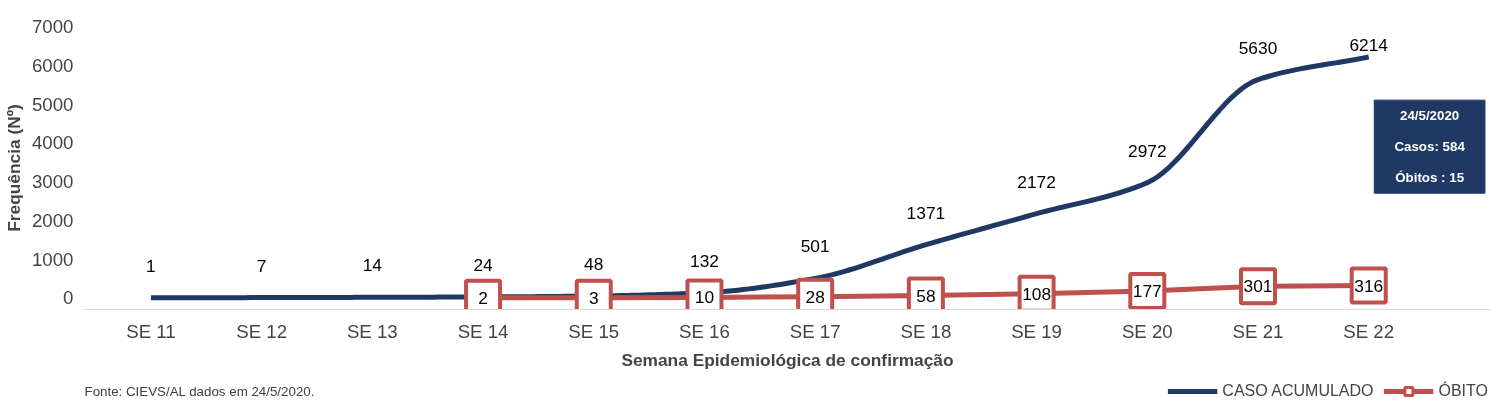  What do you see at coordinates (1369, 44) in the screenshot?
I see `data-label: 6214` at bounding box center [1369, 44].